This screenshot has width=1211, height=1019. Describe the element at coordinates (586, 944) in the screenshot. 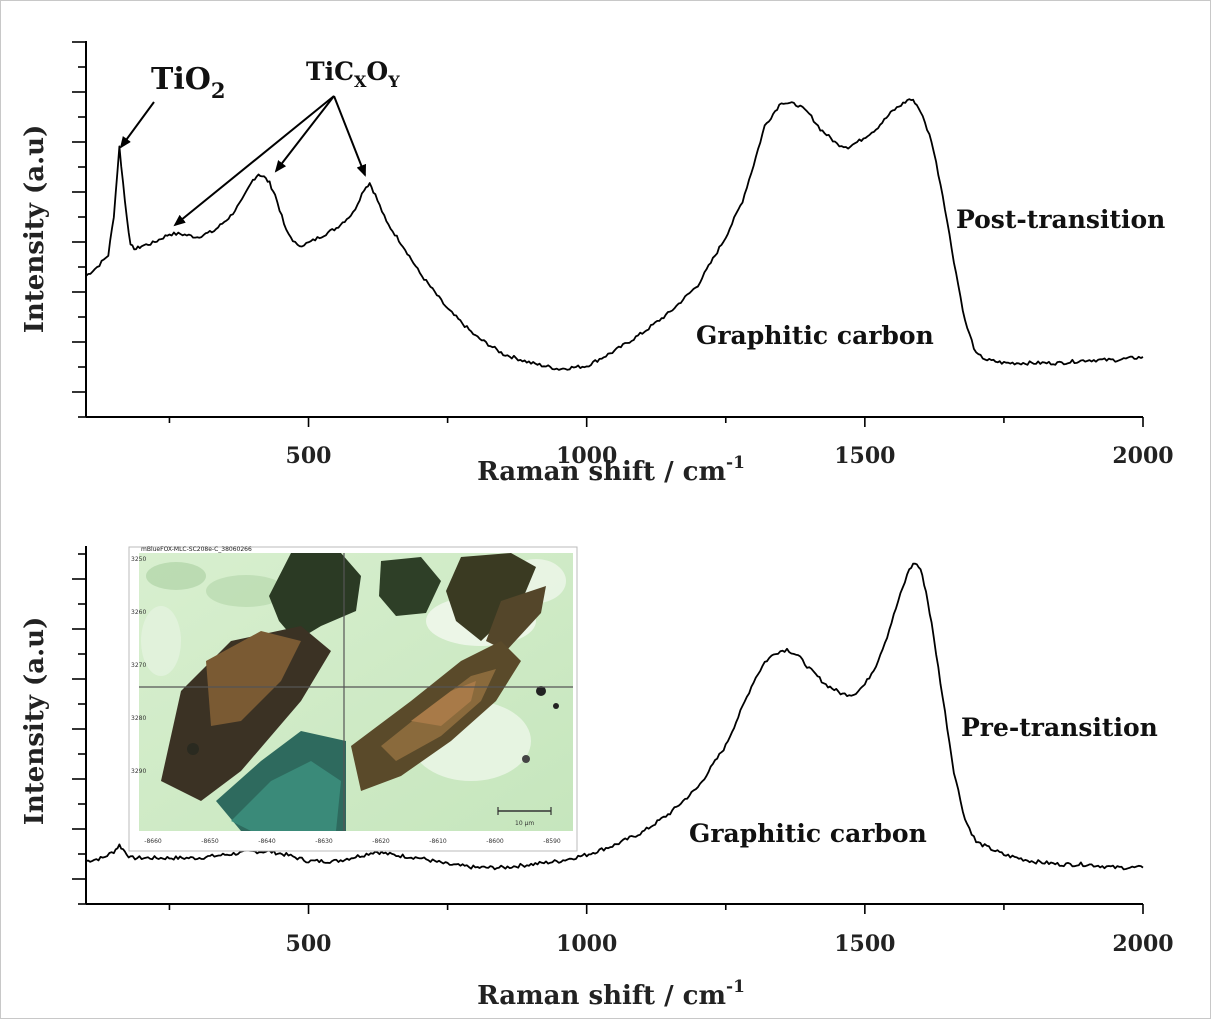

I see `bottom-x-tick-label: 1000` at that location.